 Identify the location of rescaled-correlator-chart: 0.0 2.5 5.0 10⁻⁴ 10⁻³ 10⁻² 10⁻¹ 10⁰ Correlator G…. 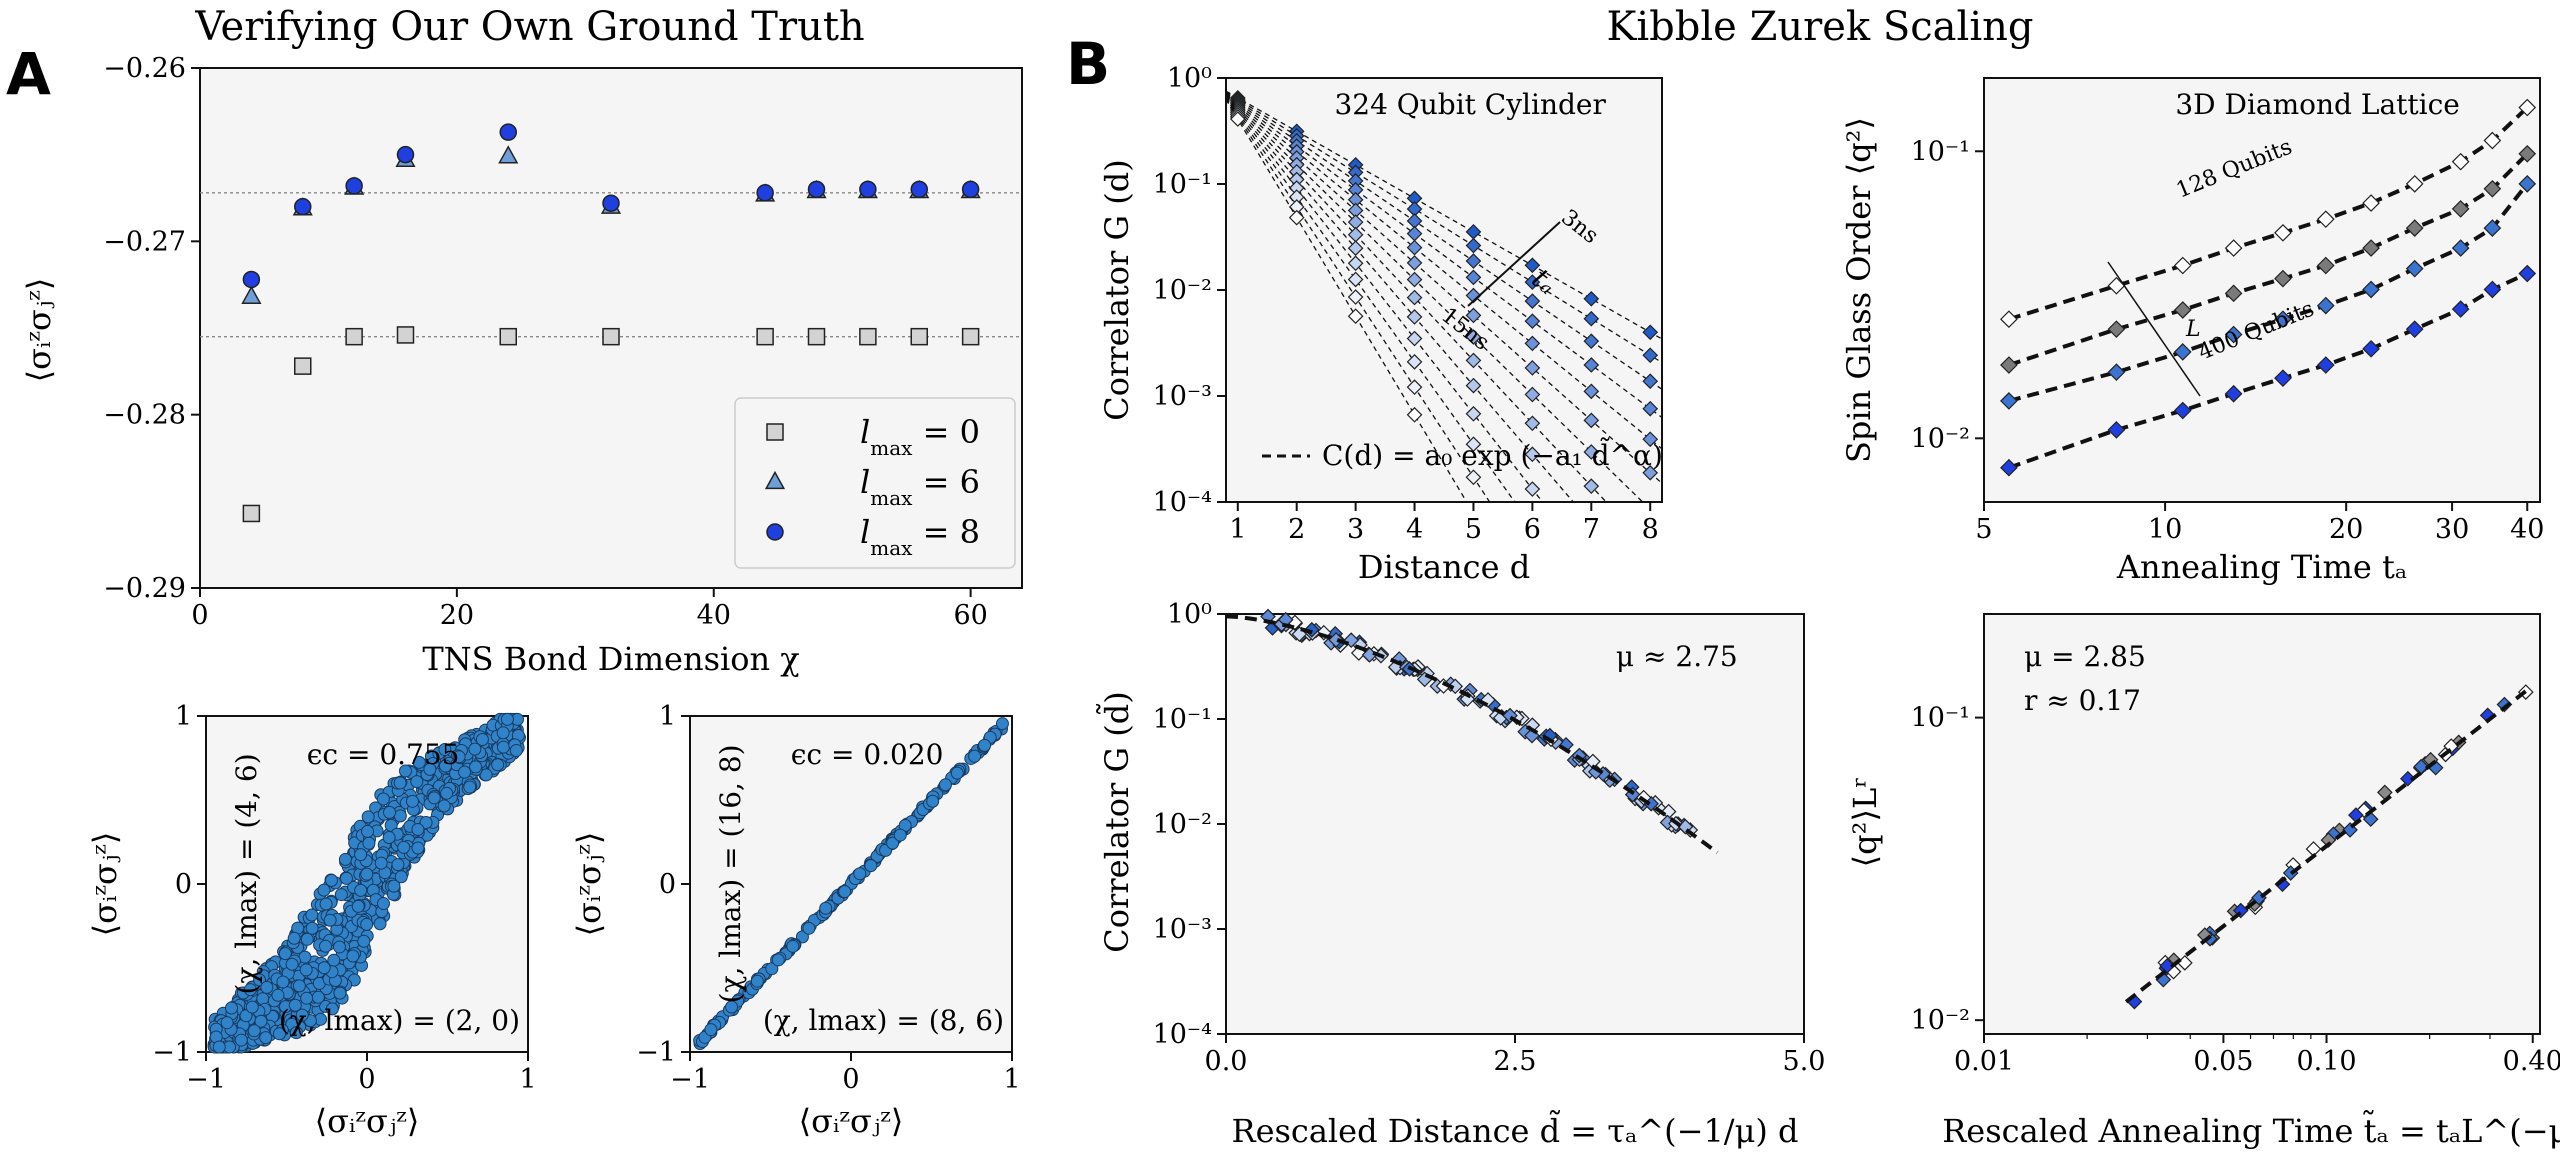
(1461, 874).